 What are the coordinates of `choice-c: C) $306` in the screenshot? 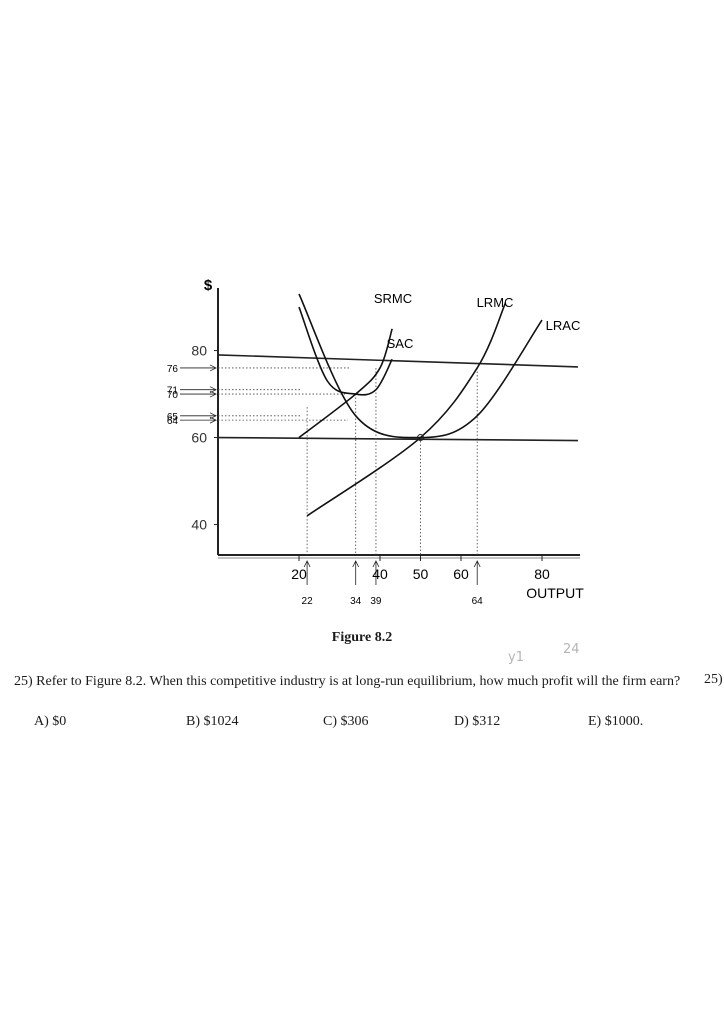 It's located at (346, 721).